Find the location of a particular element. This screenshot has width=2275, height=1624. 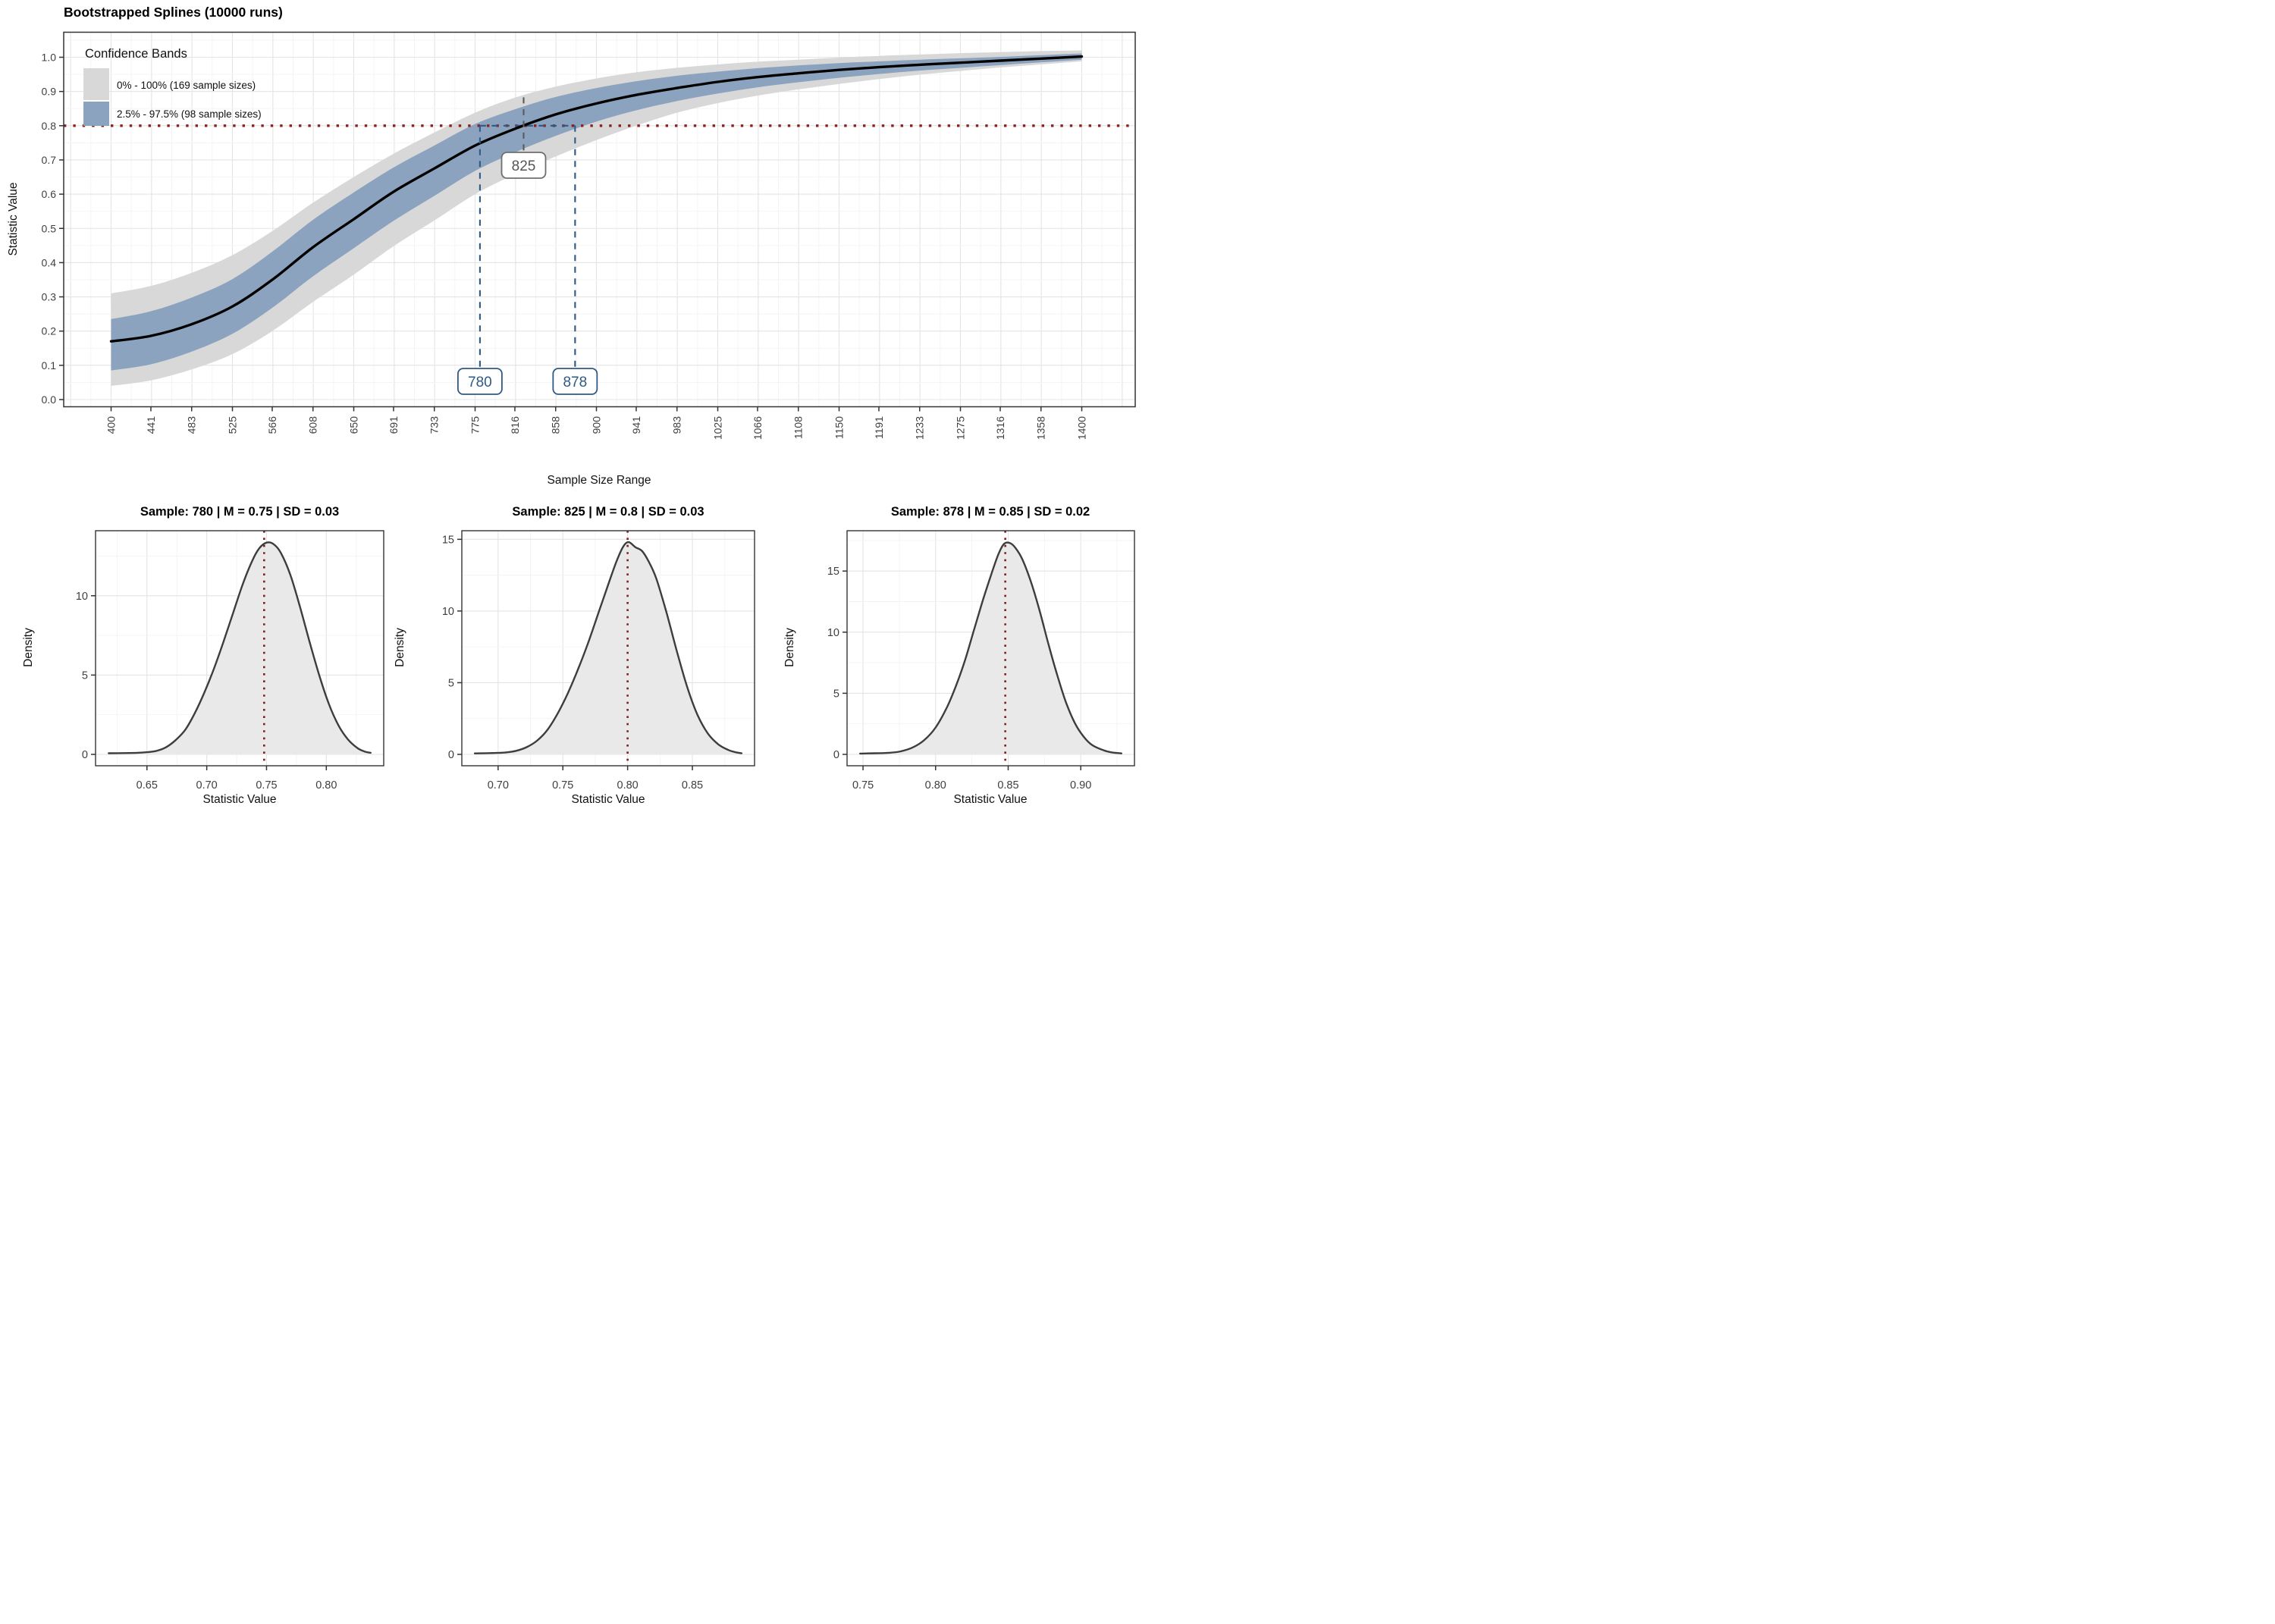

main-x-axis-title: Sample Size Range is located at coordinates (599, 480).